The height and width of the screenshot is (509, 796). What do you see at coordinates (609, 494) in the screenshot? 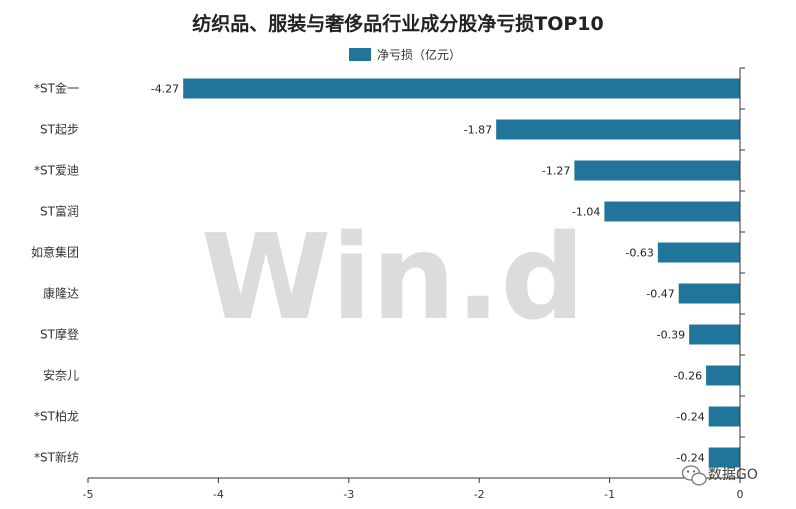
I see `x-tick-label: -1` at bounding box center [609, 494].